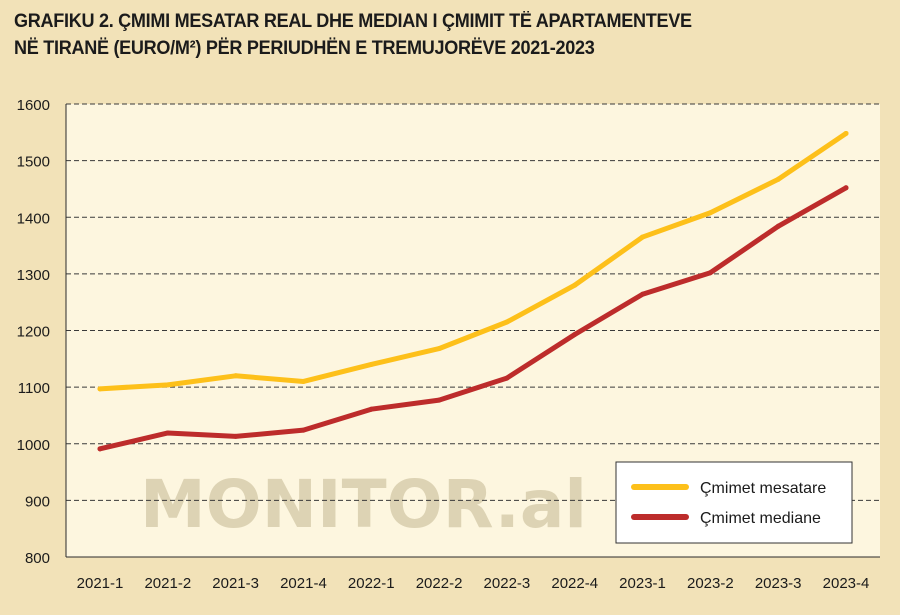 Image resolution: width=900 pixels, height=615 pixels. What do you see at coordinates (763, 488) in the screenshot?
I see `legend-label-mesatare: Çmimet mesatare` at bounding box center [763, 488].